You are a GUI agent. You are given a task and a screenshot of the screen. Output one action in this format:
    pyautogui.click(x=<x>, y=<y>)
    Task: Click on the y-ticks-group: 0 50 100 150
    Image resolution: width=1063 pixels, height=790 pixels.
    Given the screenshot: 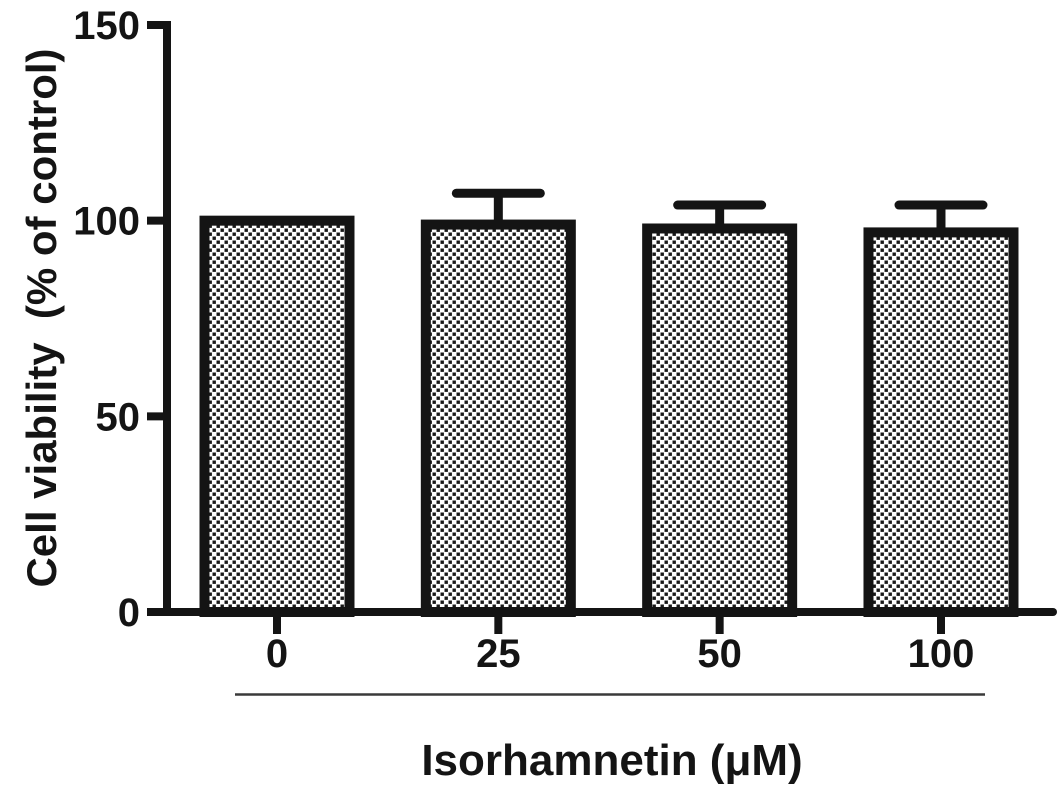 What is the action you would take?
    pyautogui.click(x=120, y=319)
    